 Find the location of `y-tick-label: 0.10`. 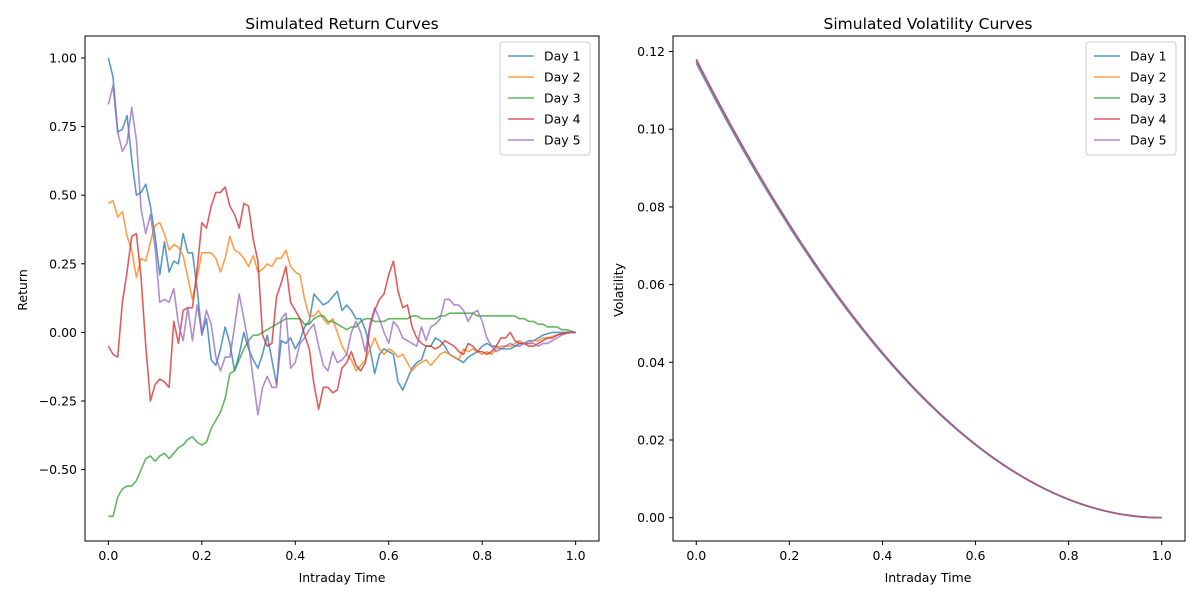

y-tick-label: 0.10 is located at coordinates (651, 129).